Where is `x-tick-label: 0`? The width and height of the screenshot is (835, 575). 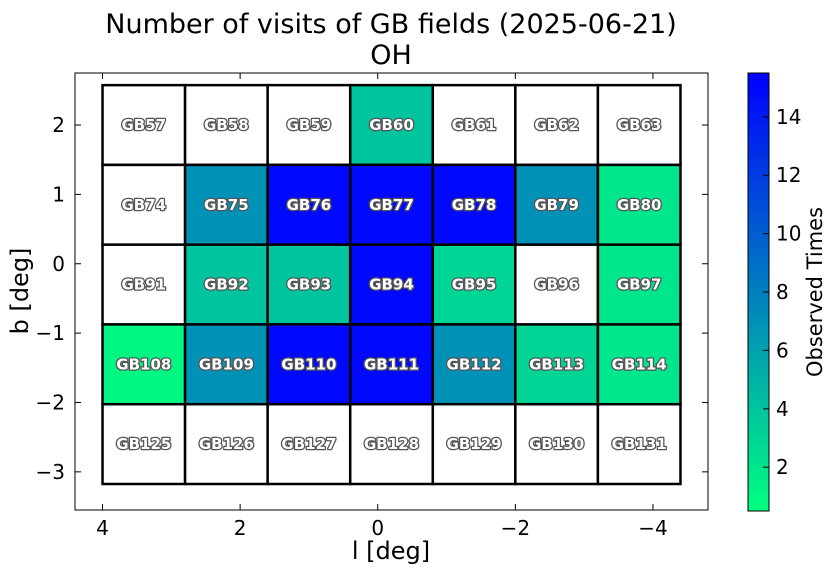
x-tick-label: 0 is located at coordinates (377, 528).